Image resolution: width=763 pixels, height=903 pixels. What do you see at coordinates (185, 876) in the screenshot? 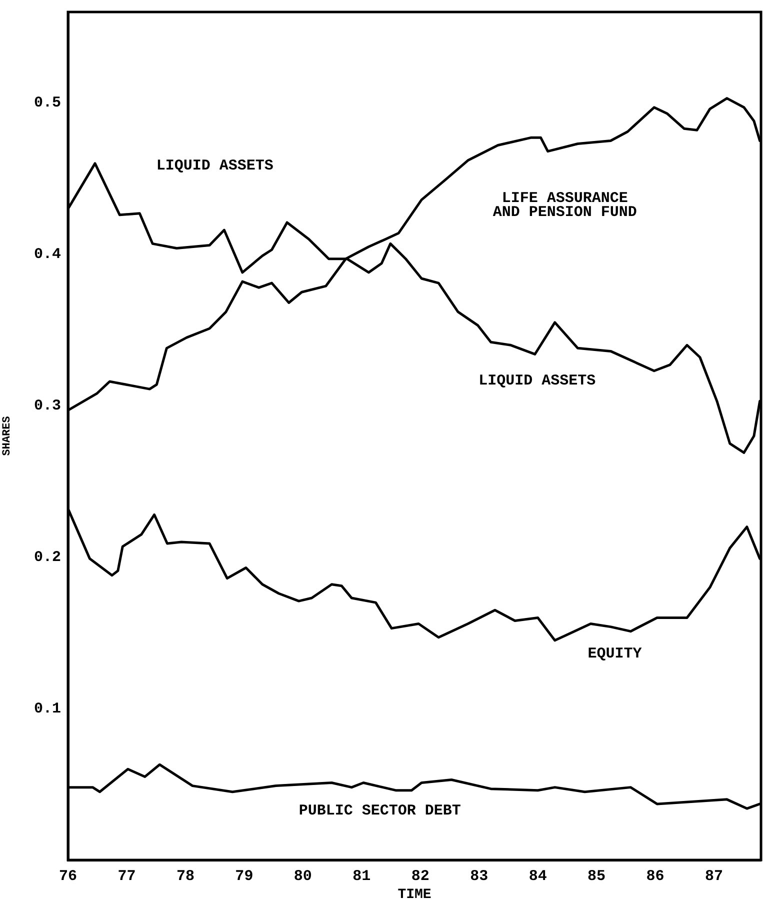
I see `x-tick-label: 78` at bounding box center [185, 876].